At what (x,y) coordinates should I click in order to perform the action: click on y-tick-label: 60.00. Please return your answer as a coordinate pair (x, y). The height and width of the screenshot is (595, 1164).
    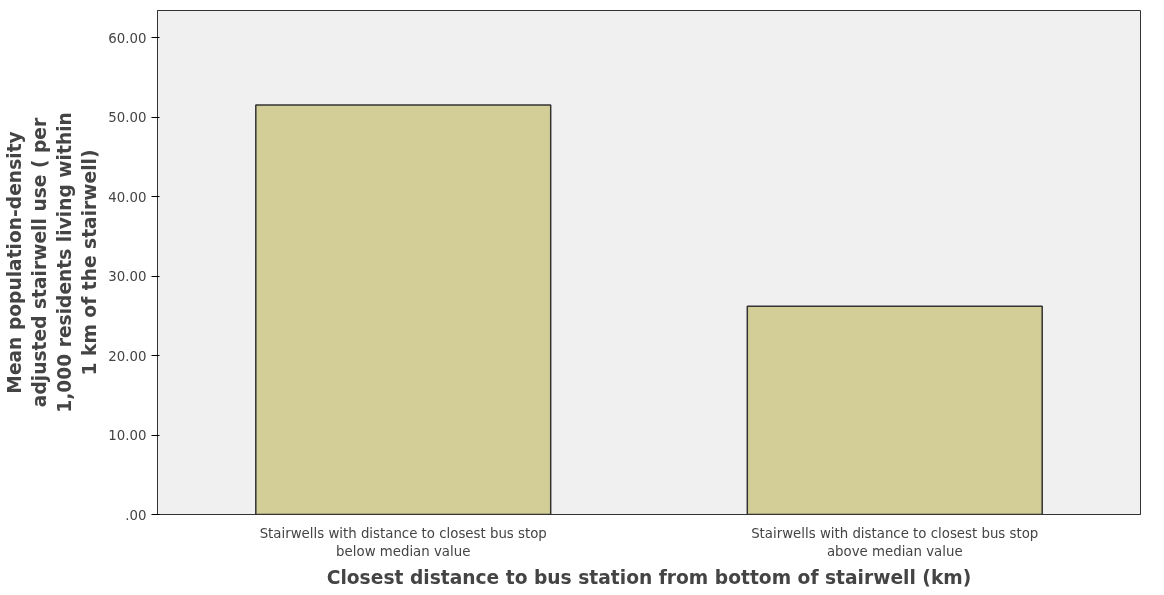
    Looking at the image, I should click on (127, 38).